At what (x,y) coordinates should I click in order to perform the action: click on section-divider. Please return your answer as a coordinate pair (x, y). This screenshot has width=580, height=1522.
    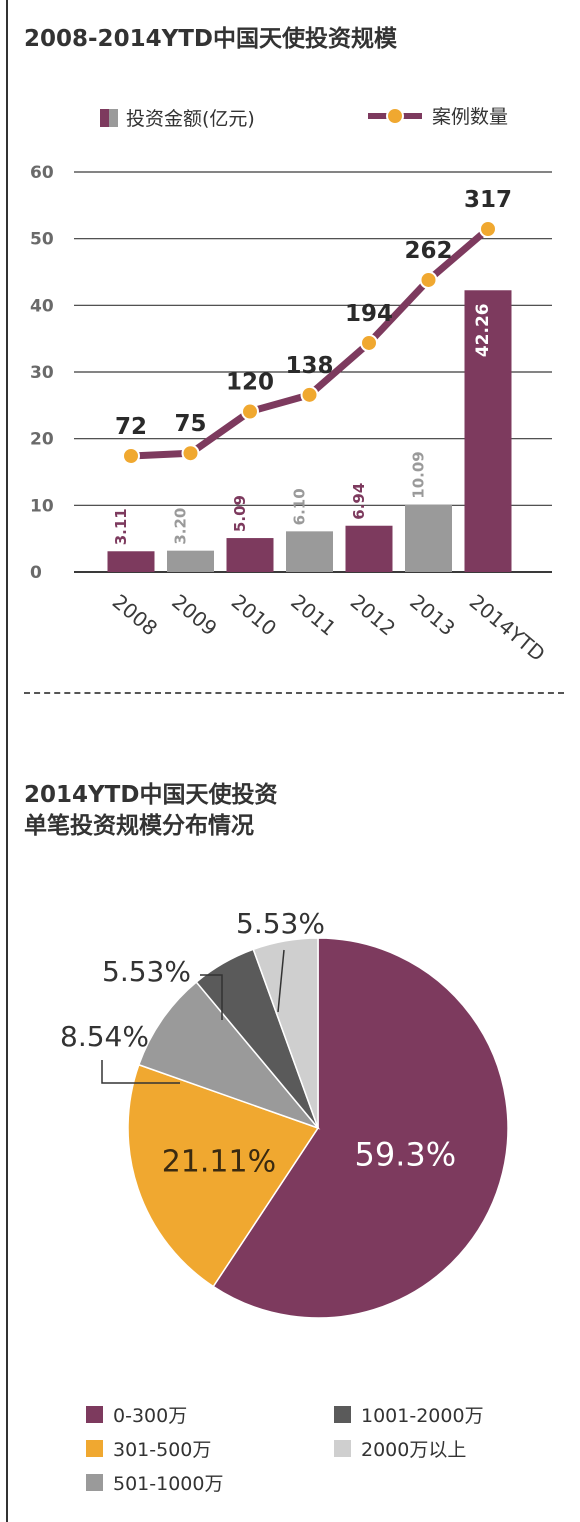
    Looking at the image, I should click on (294, 693).